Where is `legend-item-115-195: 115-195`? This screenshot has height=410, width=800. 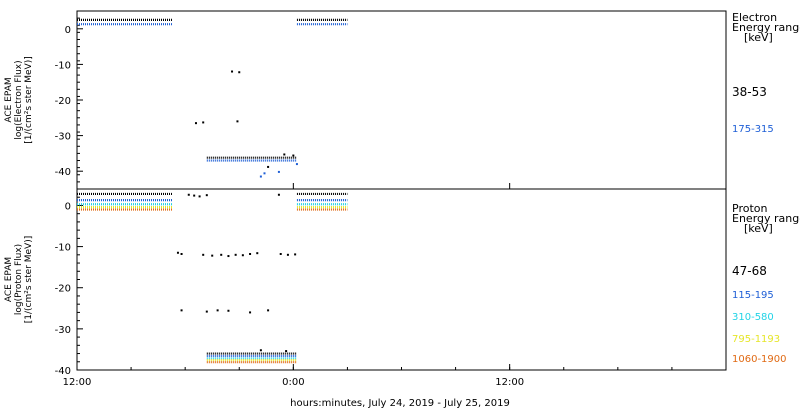 legend-item-115-195: 115-195 is located at coordinates (753, 295).